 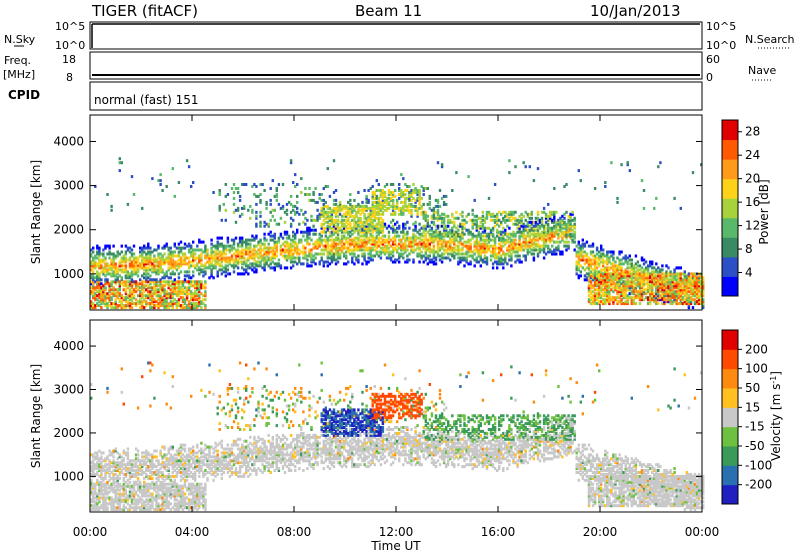 I want to click on nsky-panel, so click(x=396, y=35).